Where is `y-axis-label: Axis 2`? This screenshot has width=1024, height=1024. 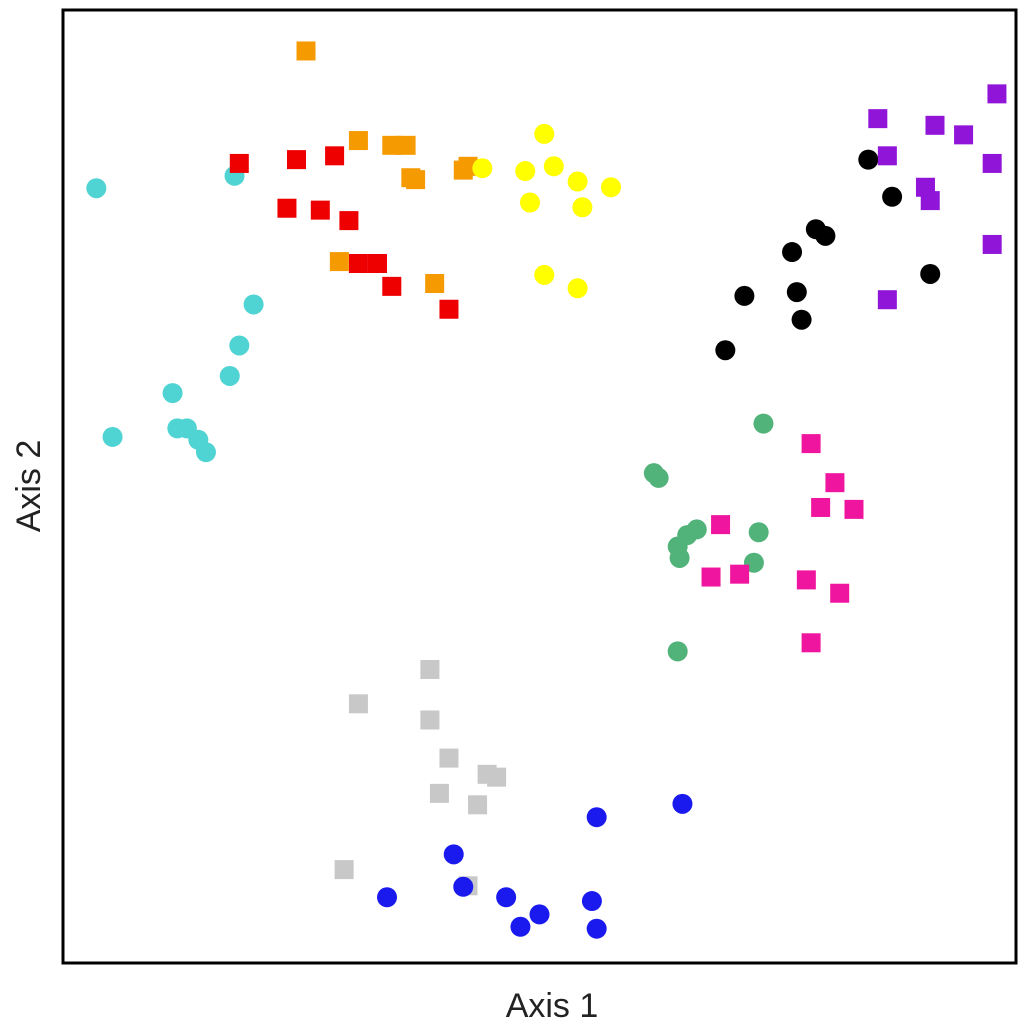 y-axis-label: Axis 2 is located at coordinates (29, 486).